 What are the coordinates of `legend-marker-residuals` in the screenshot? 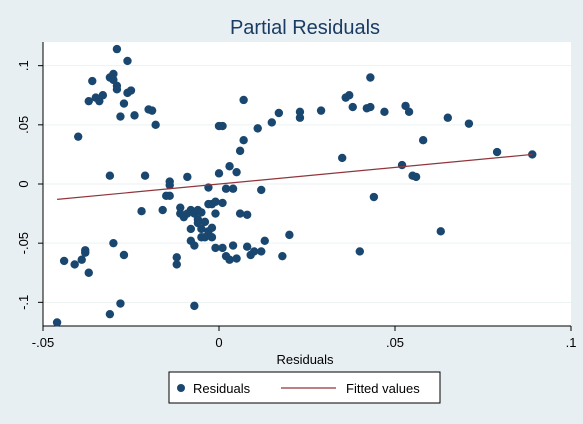 It's located at (181, 388).